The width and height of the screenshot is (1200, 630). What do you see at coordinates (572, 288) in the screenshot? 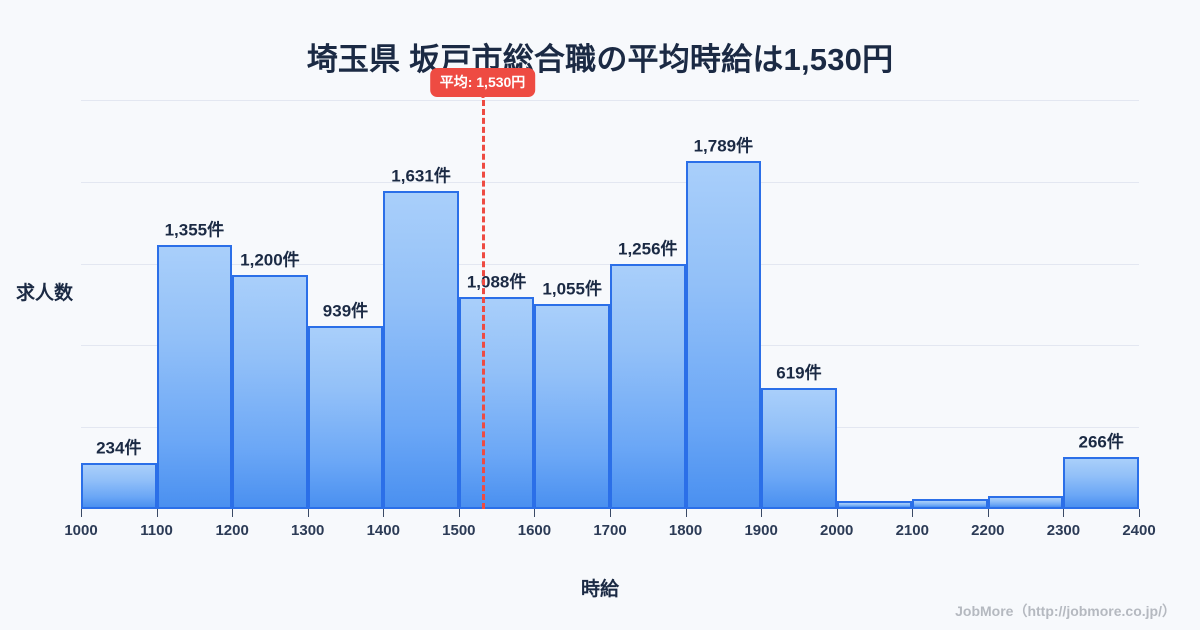
I see `bar-value-label: 1,055件` at bounding box center [572, 288].